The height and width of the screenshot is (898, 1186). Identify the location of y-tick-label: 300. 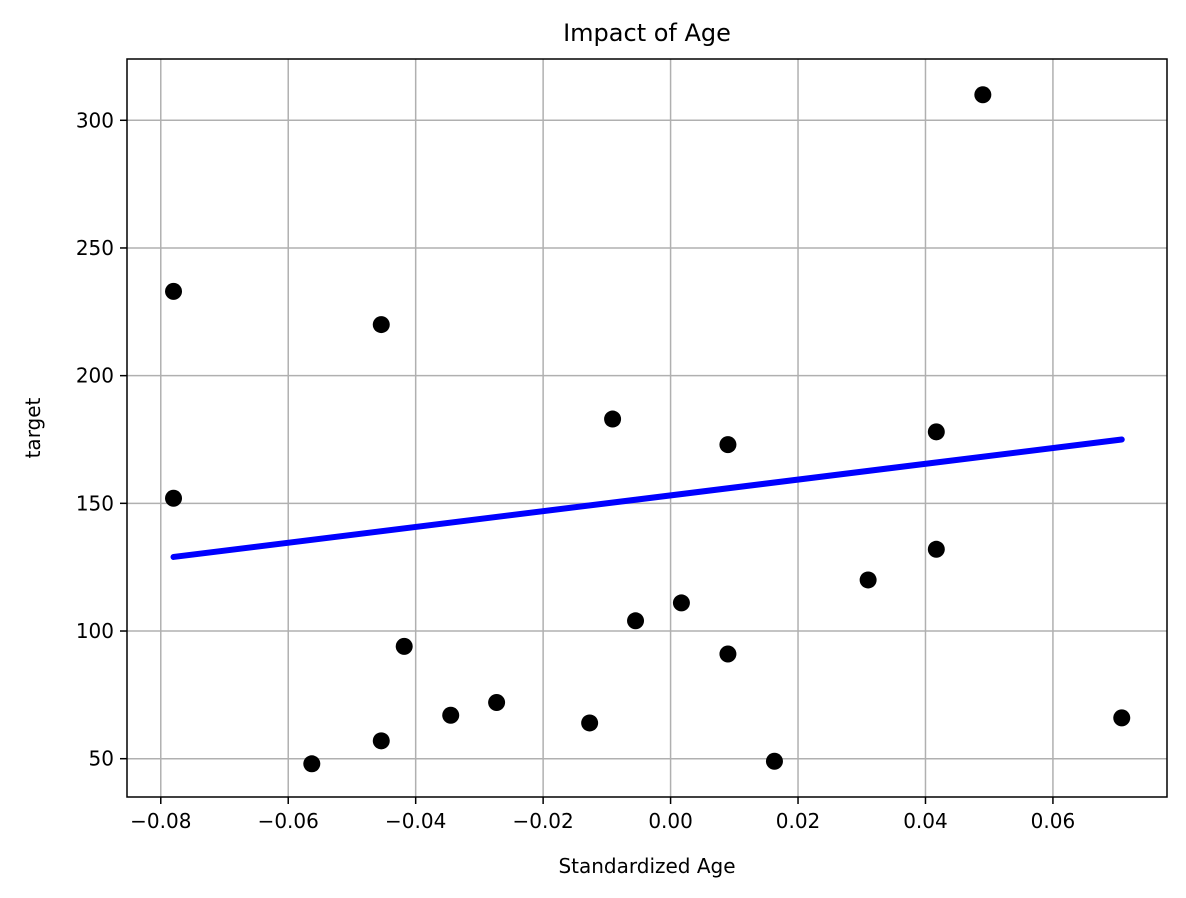
(95, 120).